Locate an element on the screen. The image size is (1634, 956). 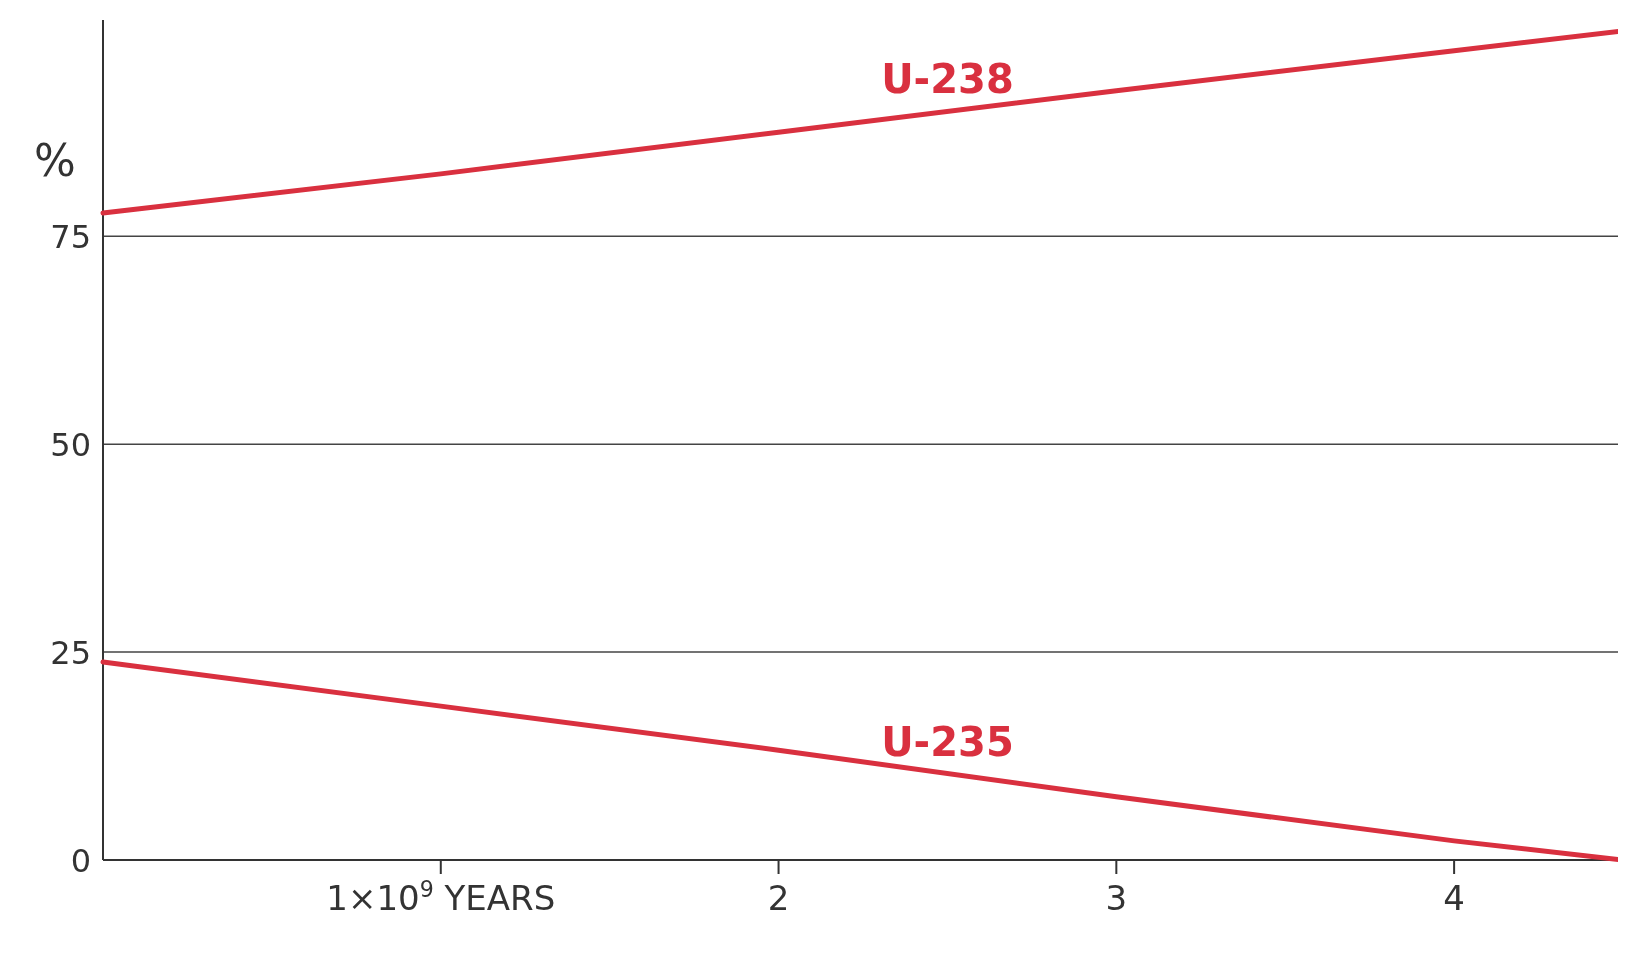
x-tick-label: 3 is located at coordinates (1116, 898).